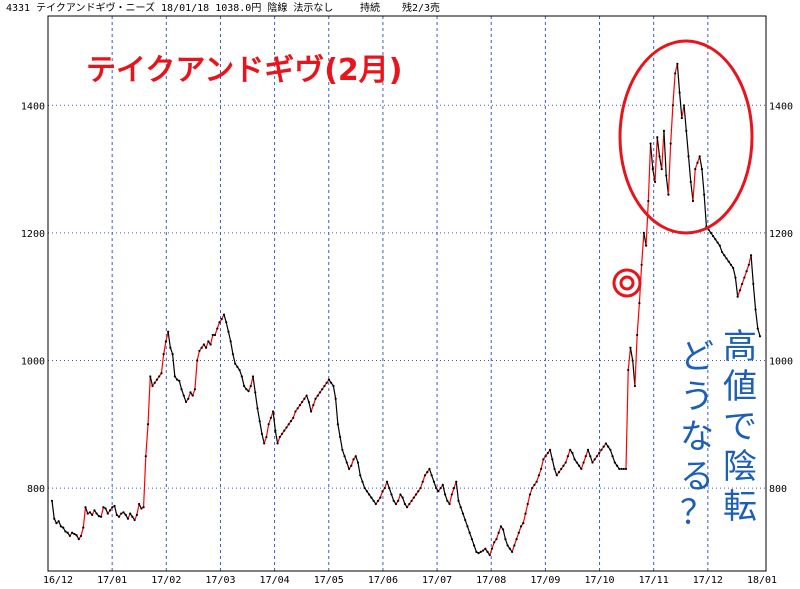 This screenshot has width=800, height=589. Describe the element at coordinates (33, 234) in the screenshot. I see `y-tick-label-left: 1200` at that location.